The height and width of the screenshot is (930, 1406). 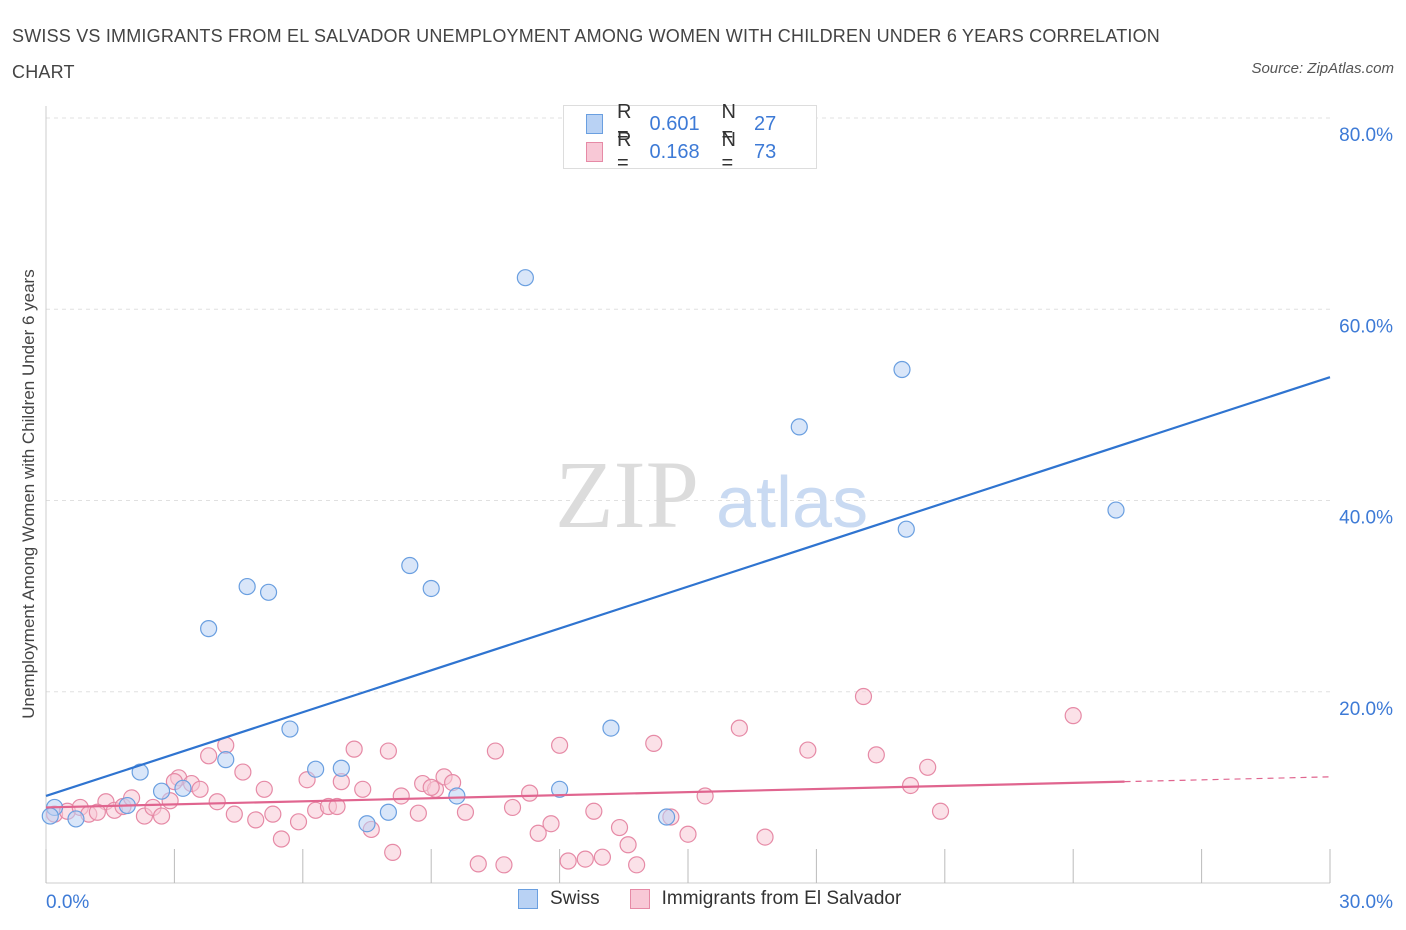 What do you see at coordinates (1366, 902) in the screenshot?
I see `x-tick-label: 30.0%` at bounding box center [1366, 902].